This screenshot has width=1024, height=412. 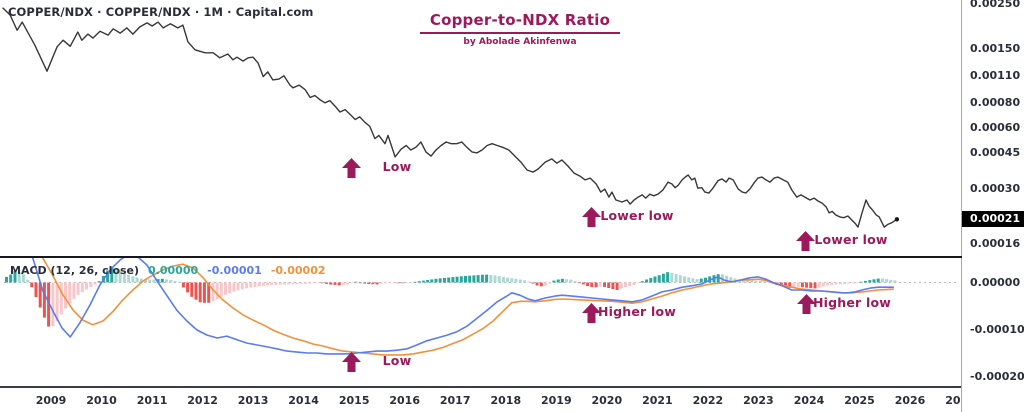 I want to click on time-axis-year: 2009, so click(x=51, y=400).